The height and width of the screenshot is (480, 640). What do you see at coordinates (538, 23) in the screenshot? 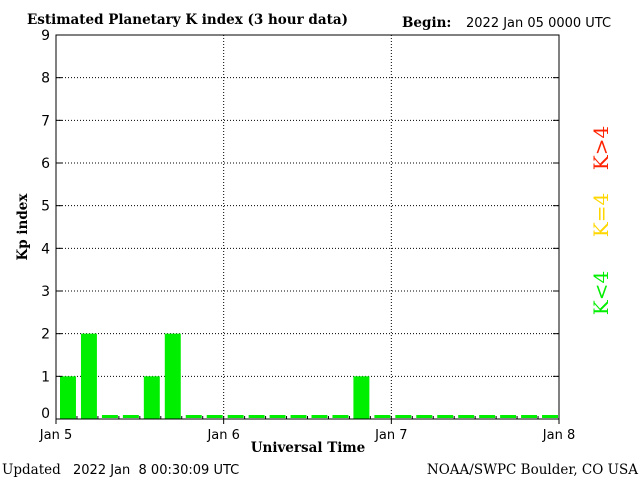
I see `begin-value: 2022 Jan 05 0000 UTC` at bounding box center [538, 23].